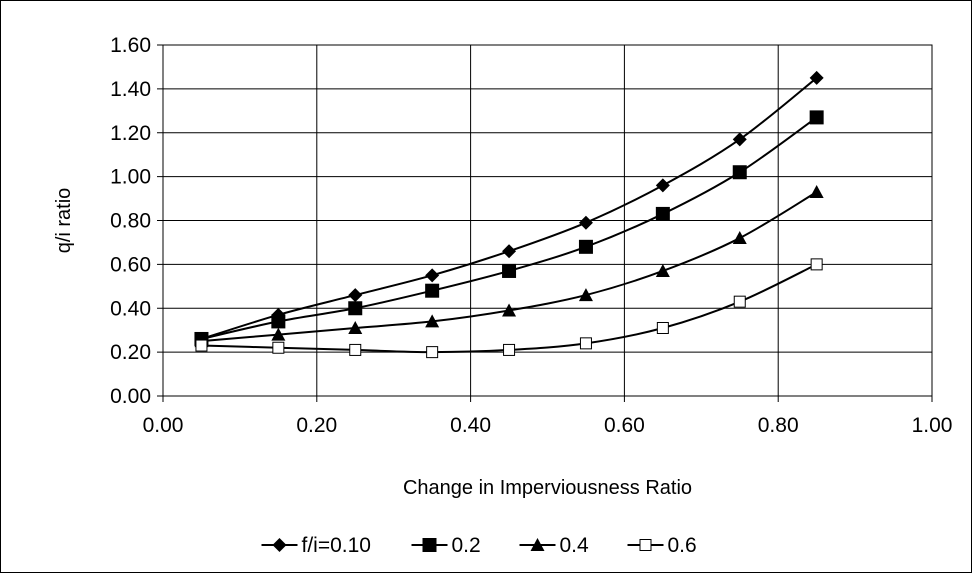  I want to click on x-axis-title: Change in Imperviousness Ratio, so click(547, 488).